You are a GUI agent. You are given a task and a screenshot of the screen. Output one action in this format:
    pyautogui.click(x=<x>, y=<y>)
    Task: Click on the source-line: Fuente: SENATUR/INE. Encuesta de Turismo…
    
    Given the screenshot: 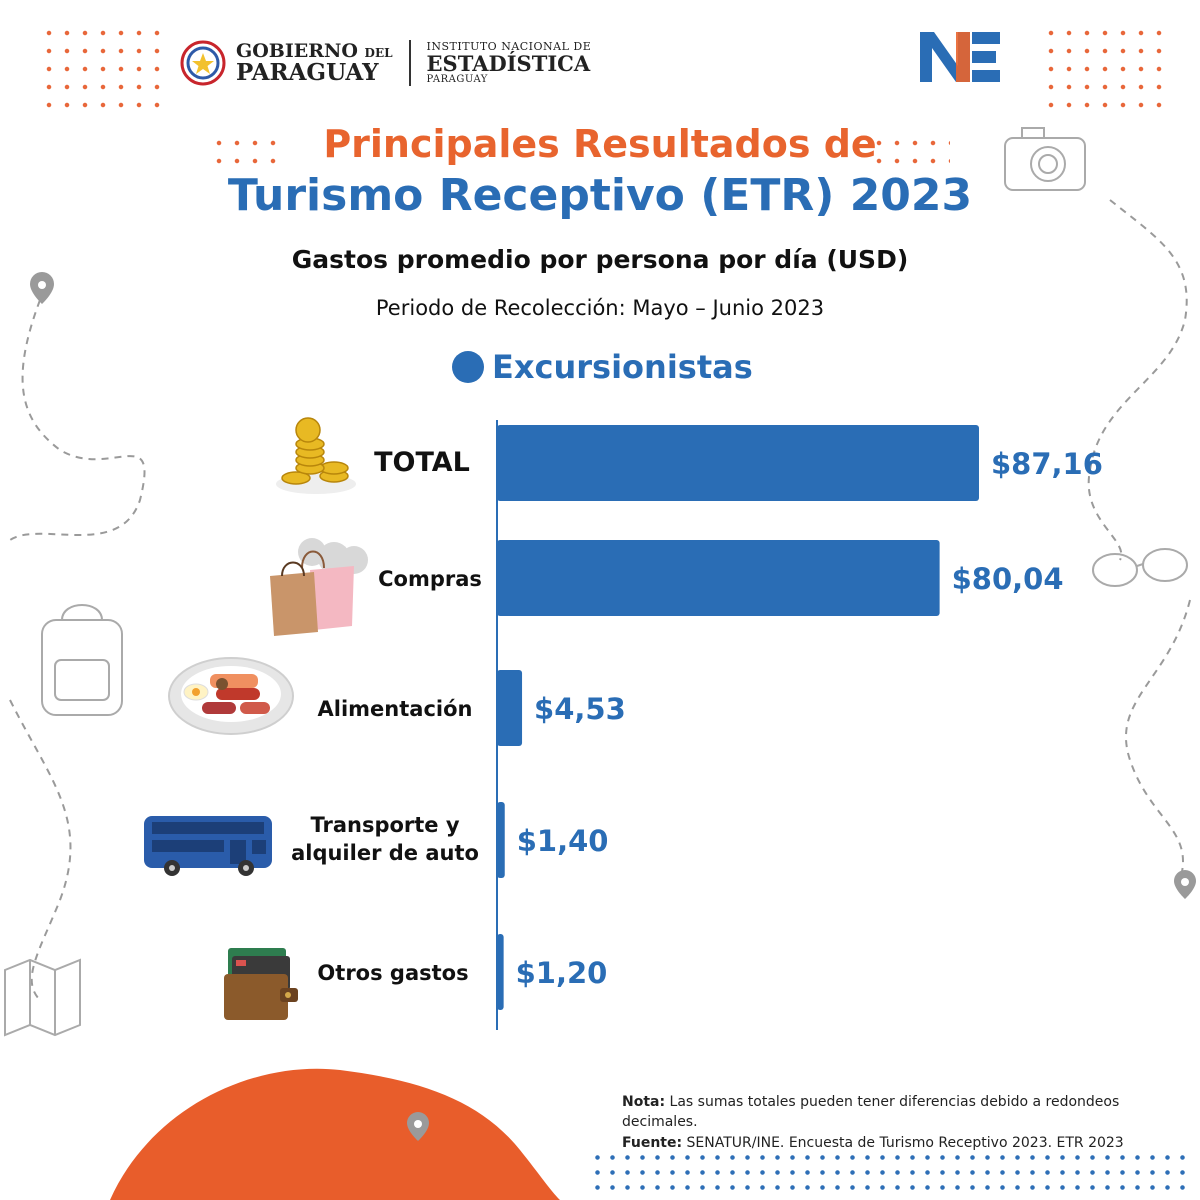 What is the action you would take?
    pyautogui.click(x=902, y=1143)
    